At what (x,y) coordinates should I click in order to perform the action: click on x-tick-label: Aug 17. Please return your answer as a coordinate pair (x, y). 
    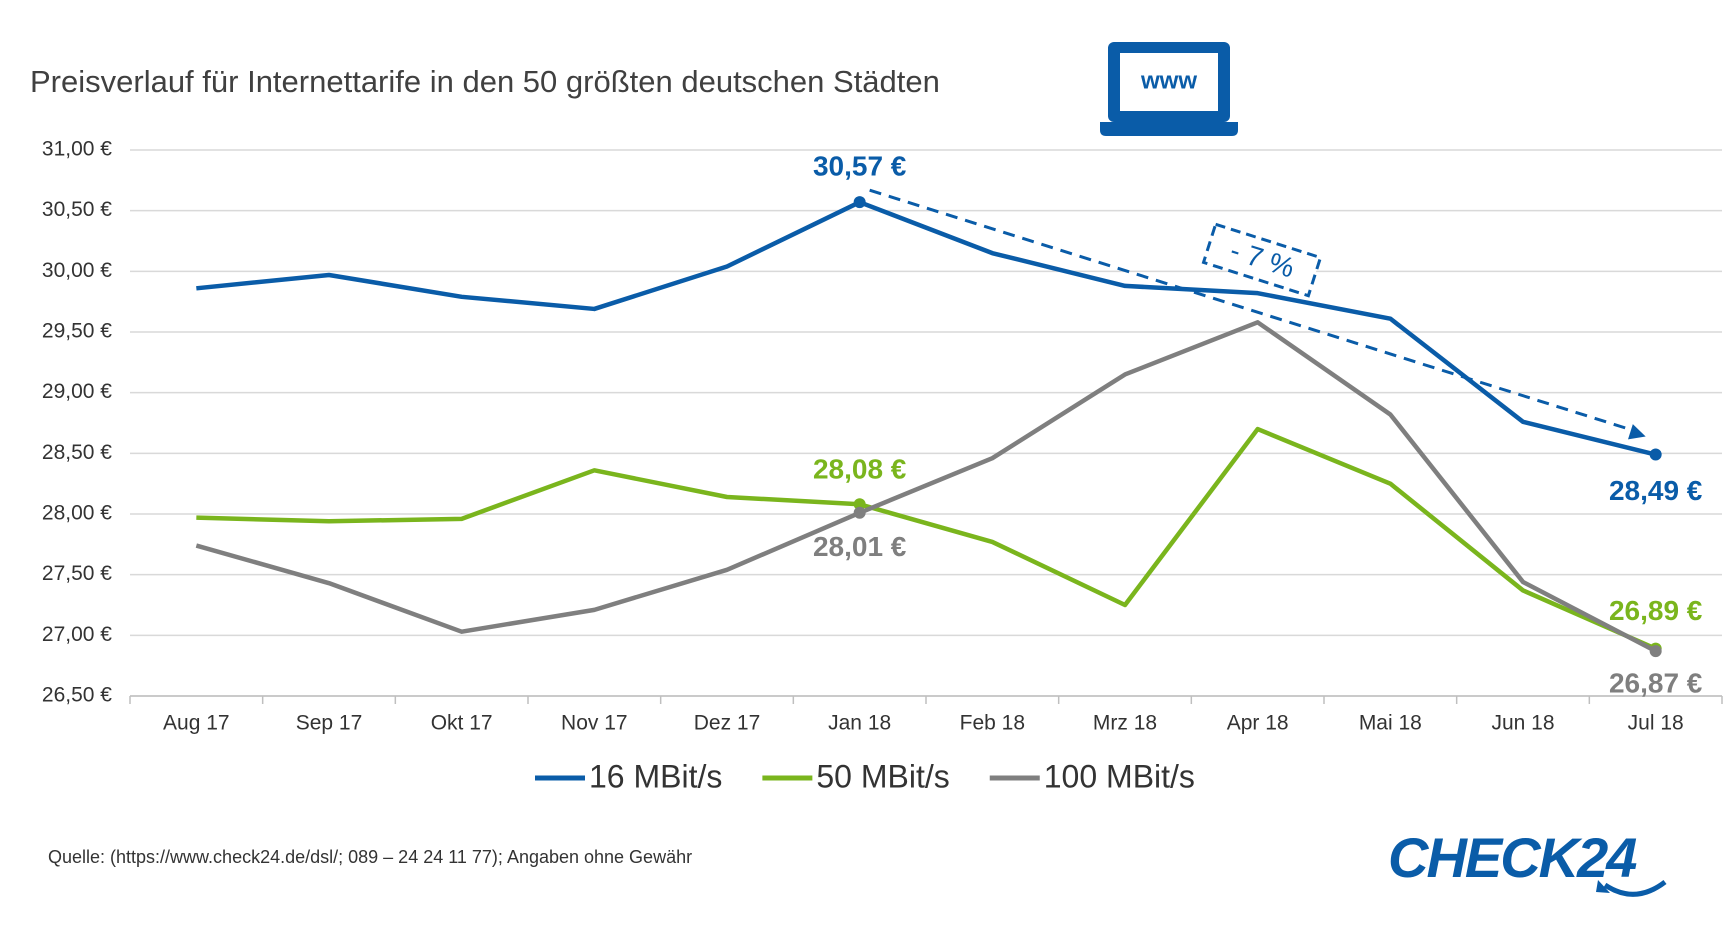
    Looking at the image, I should click on (196, 723).